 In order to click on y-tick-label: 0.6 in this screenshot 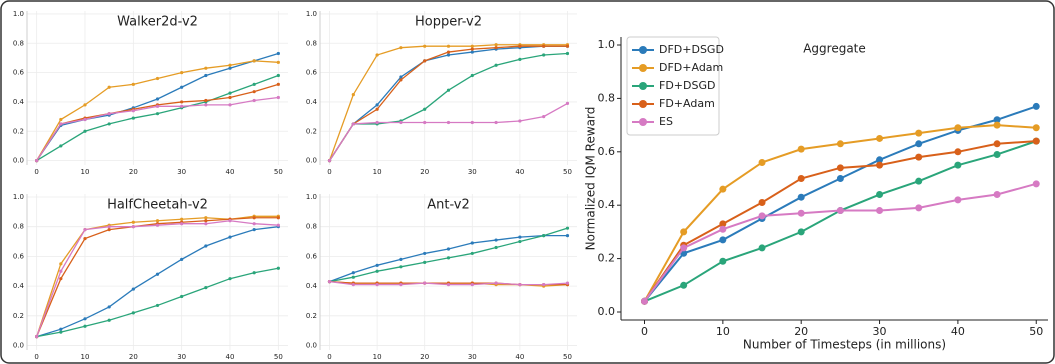, I will do `click(19, 256)`.